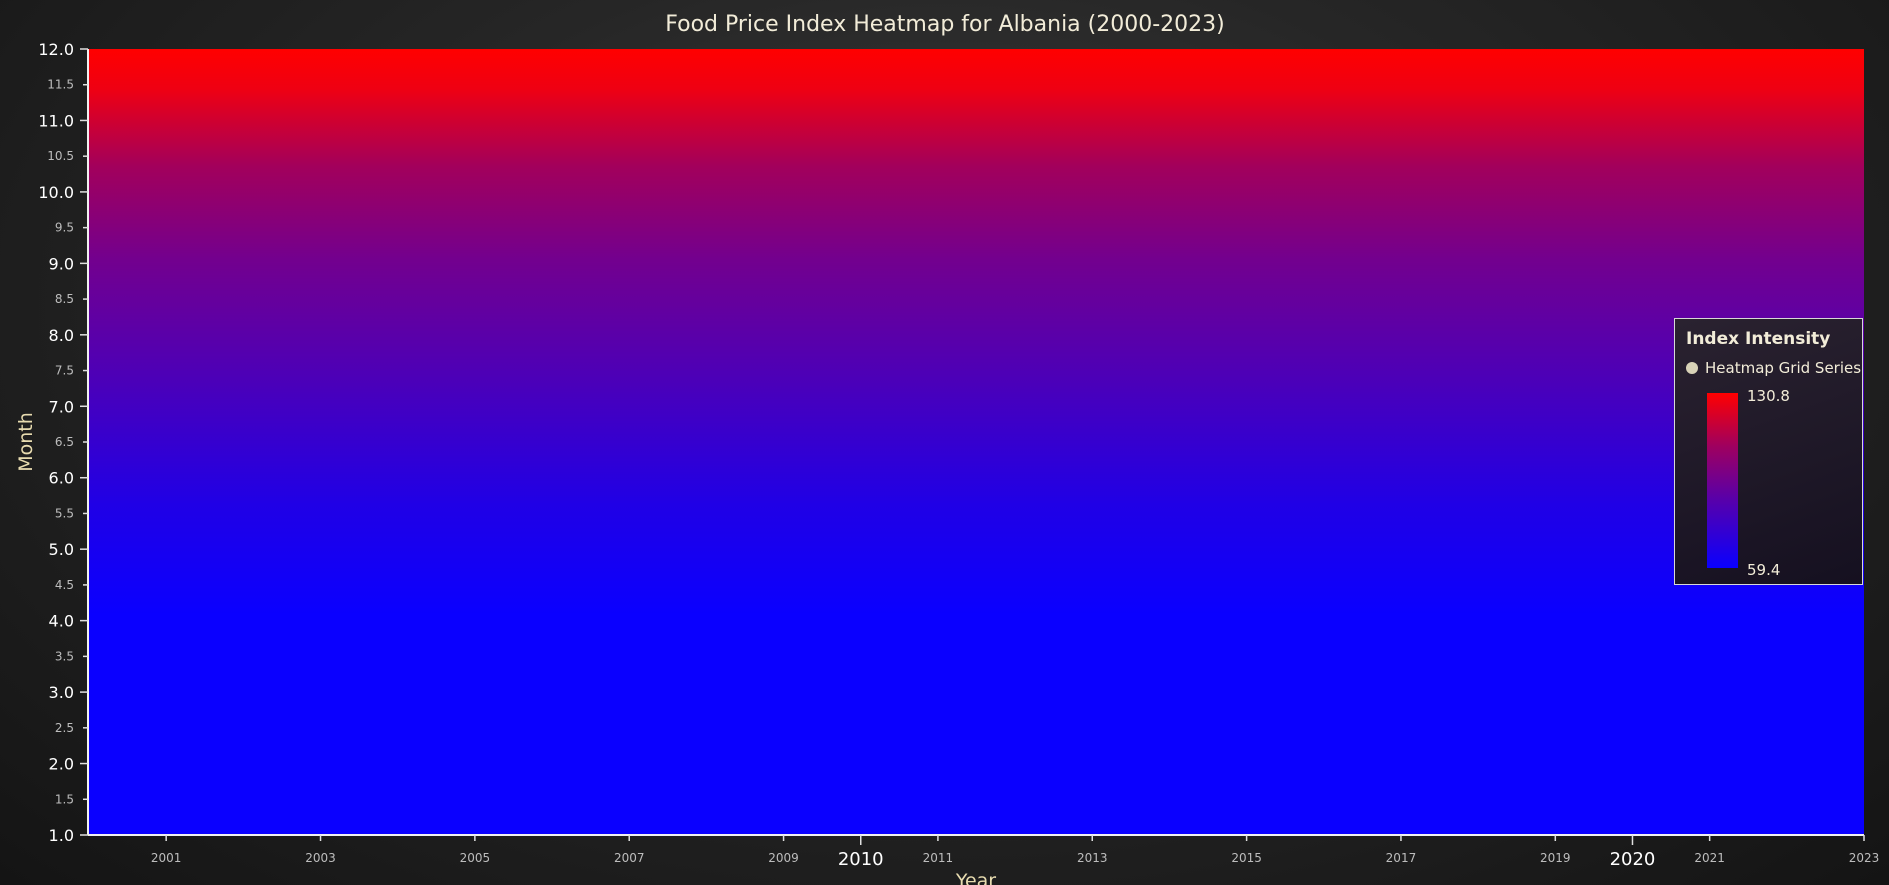 This screenshot has width=1889, height=885. I want to click on x-tick-label: 2005, so click(475, 858).